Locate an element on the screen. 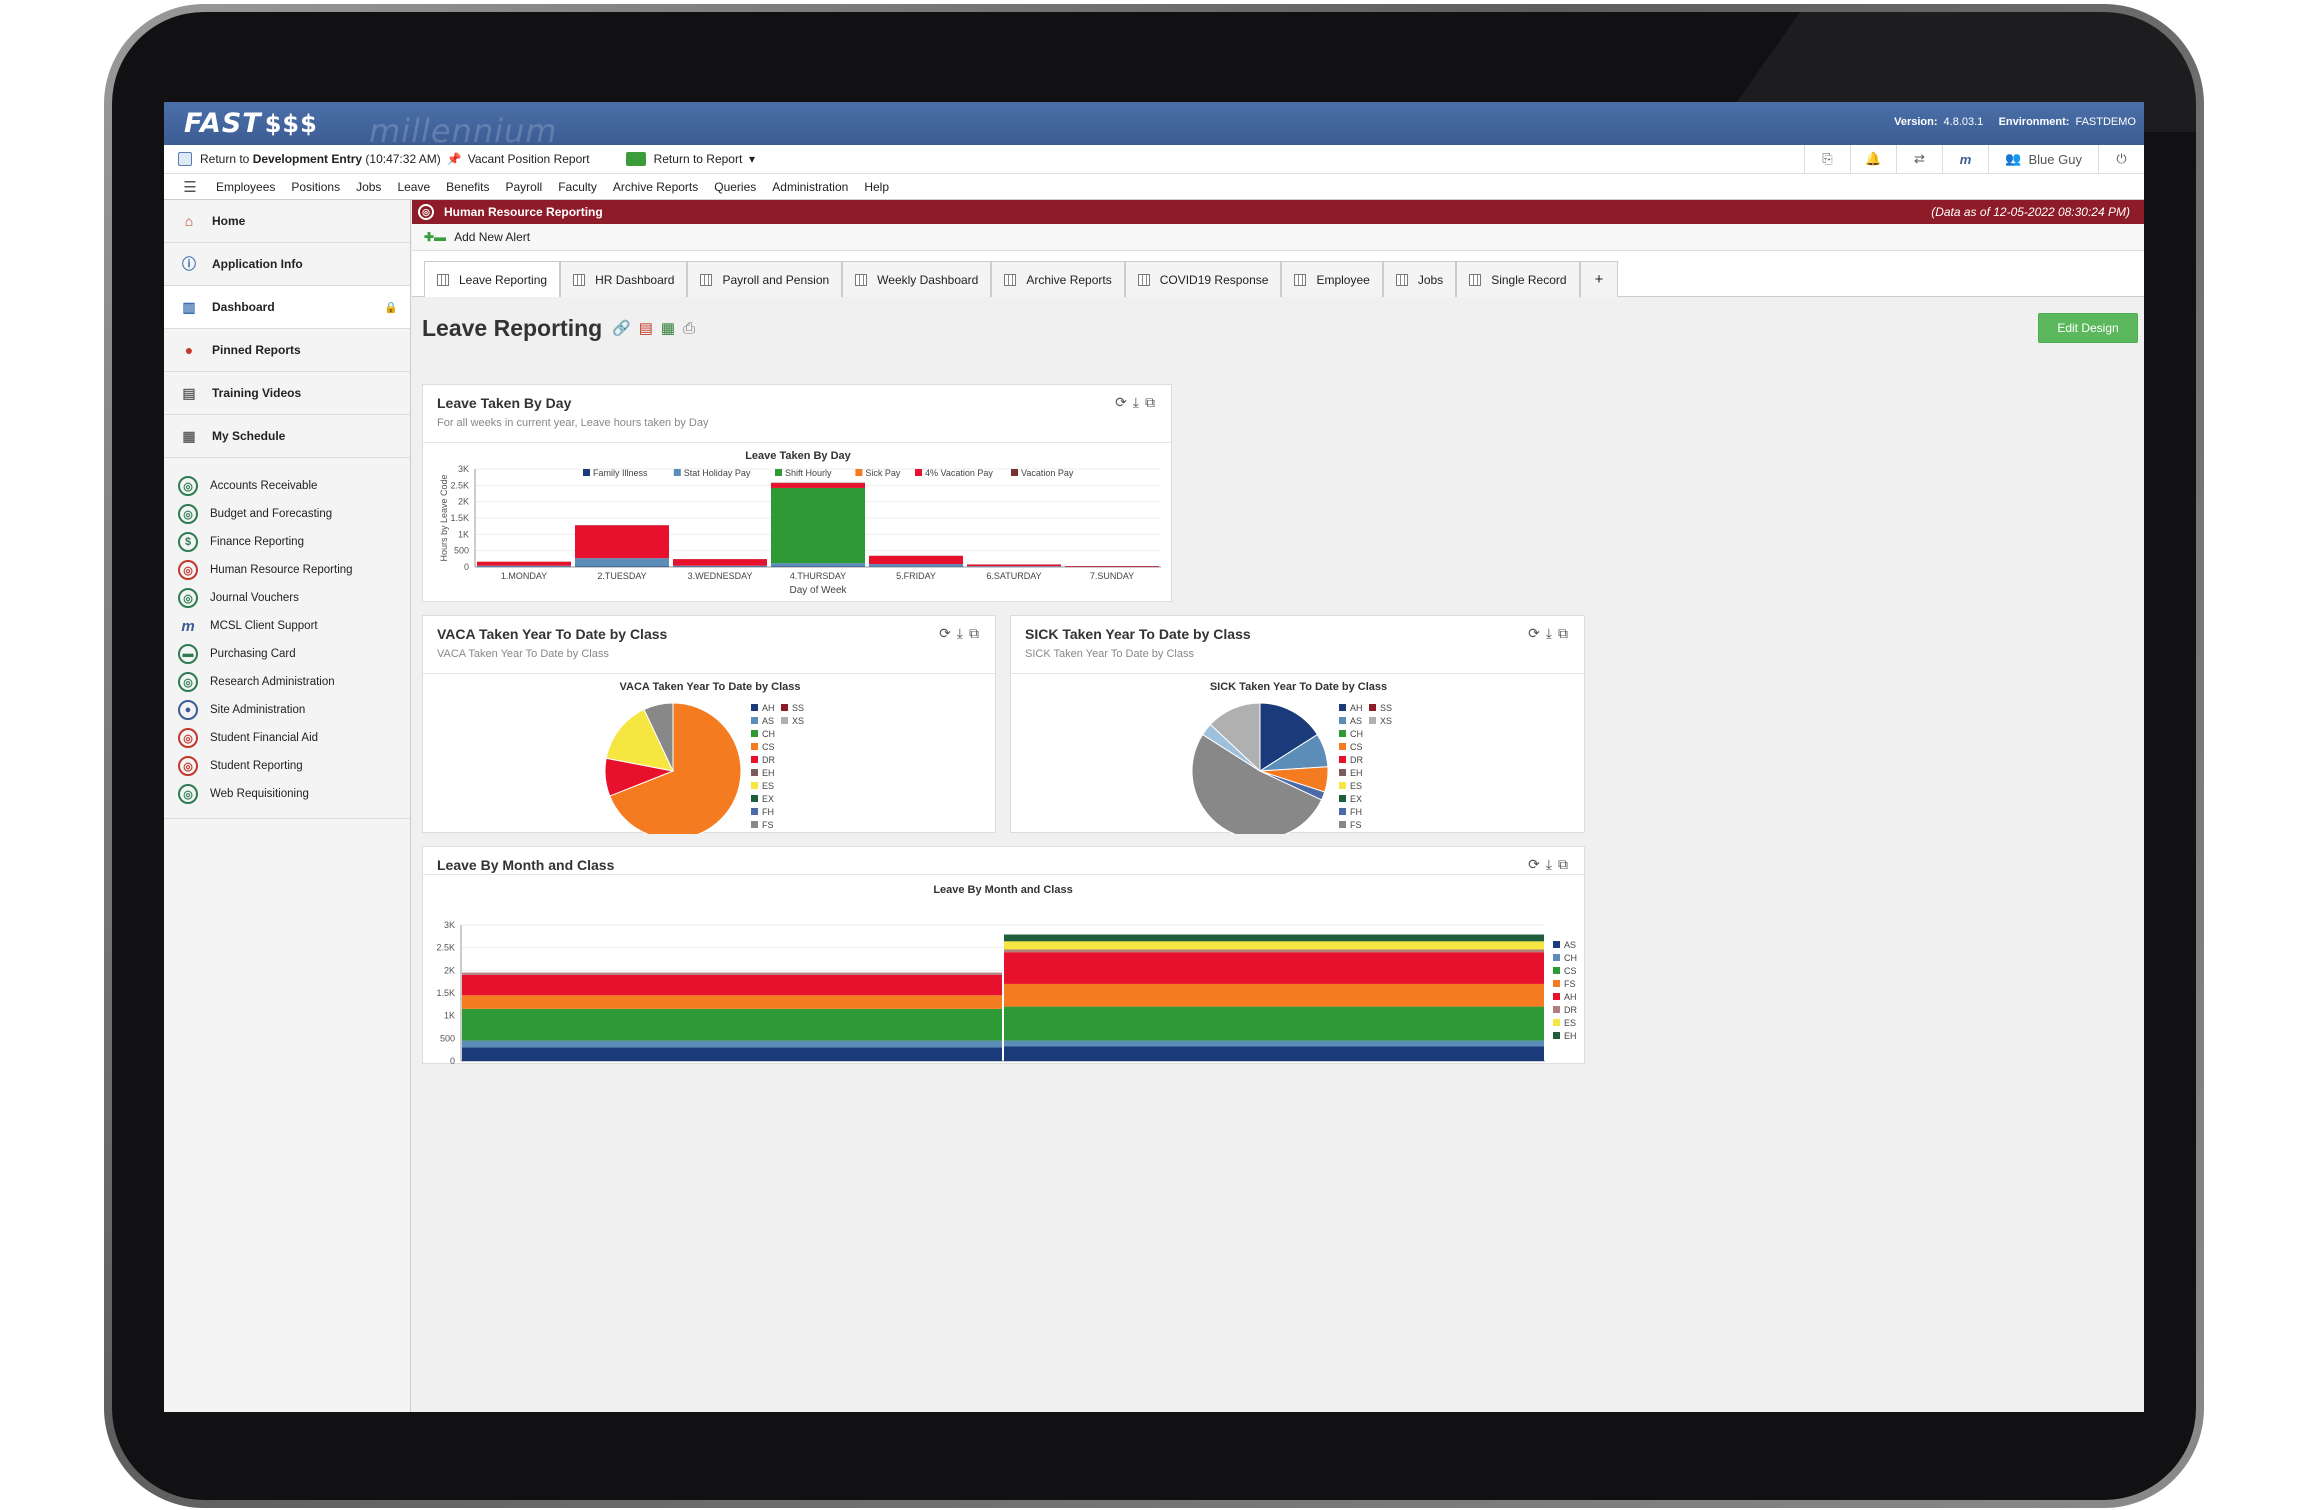 This screenshot has height=1510, width=2307. tab-label: Employee is located at coordinates (1343, 279).